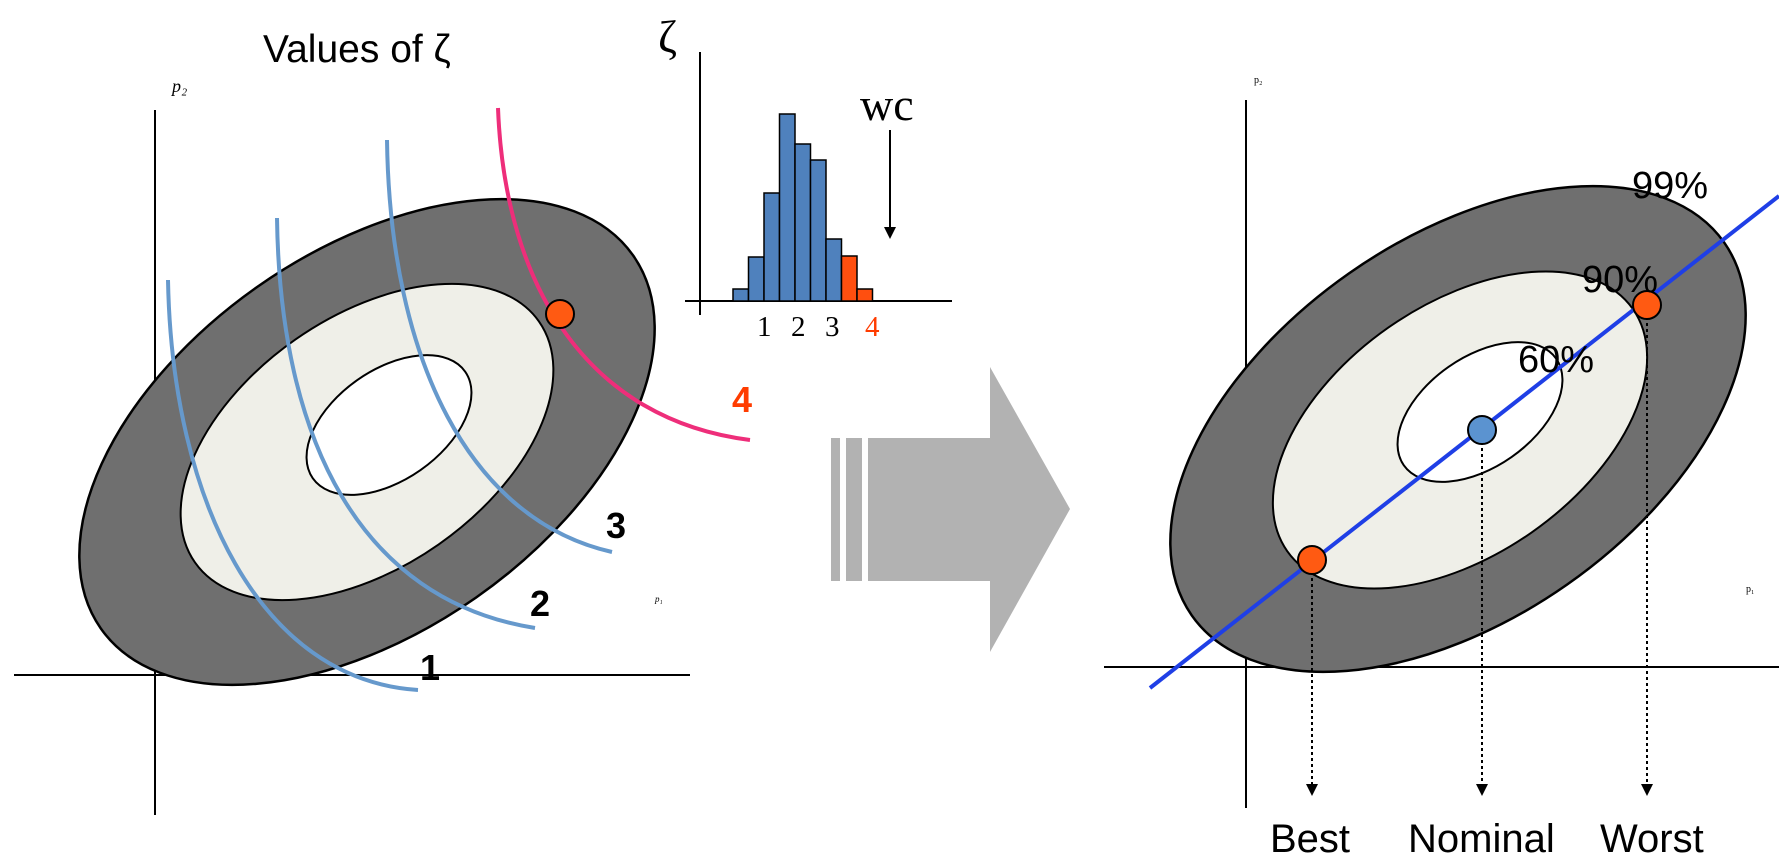 This screenshot has width=1779, height=861. Describe the element at coordinates (742, 399) in the screenshot. I see `contour-label-4: 4` at that location.